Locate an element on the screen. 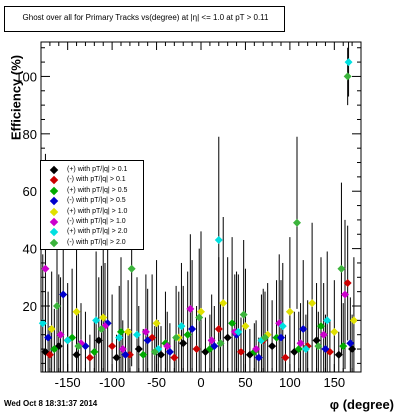 The image size is (400, 414). legend-entry: (+) with pT/|q| > 0.1 is located at coordinates (93, 170).